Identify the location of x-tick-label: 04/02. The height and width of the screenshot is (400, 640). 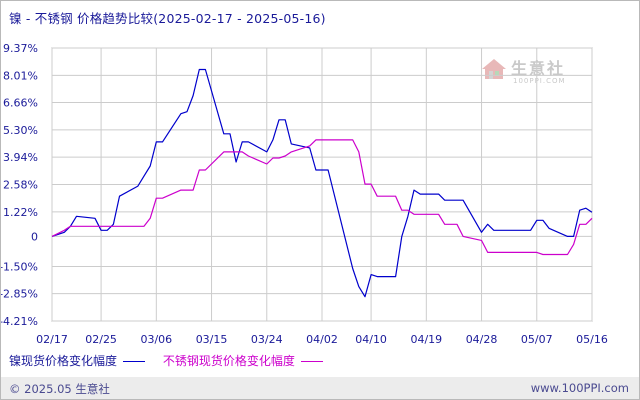
(322, 339).